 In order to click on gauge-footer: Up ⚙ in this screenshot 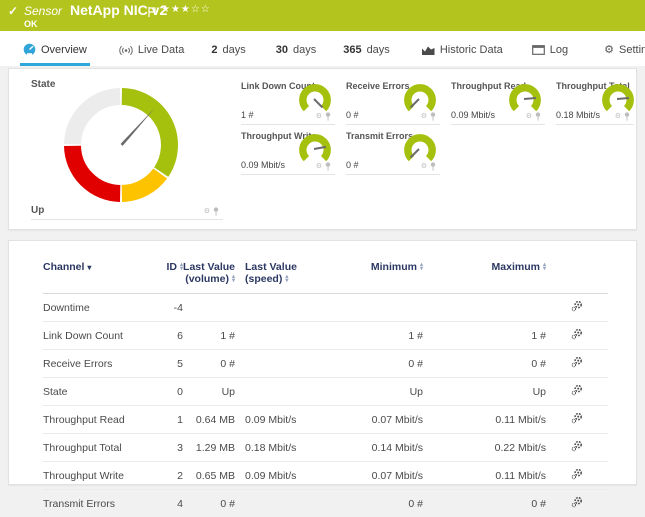, I will do `click(127, 212)`.